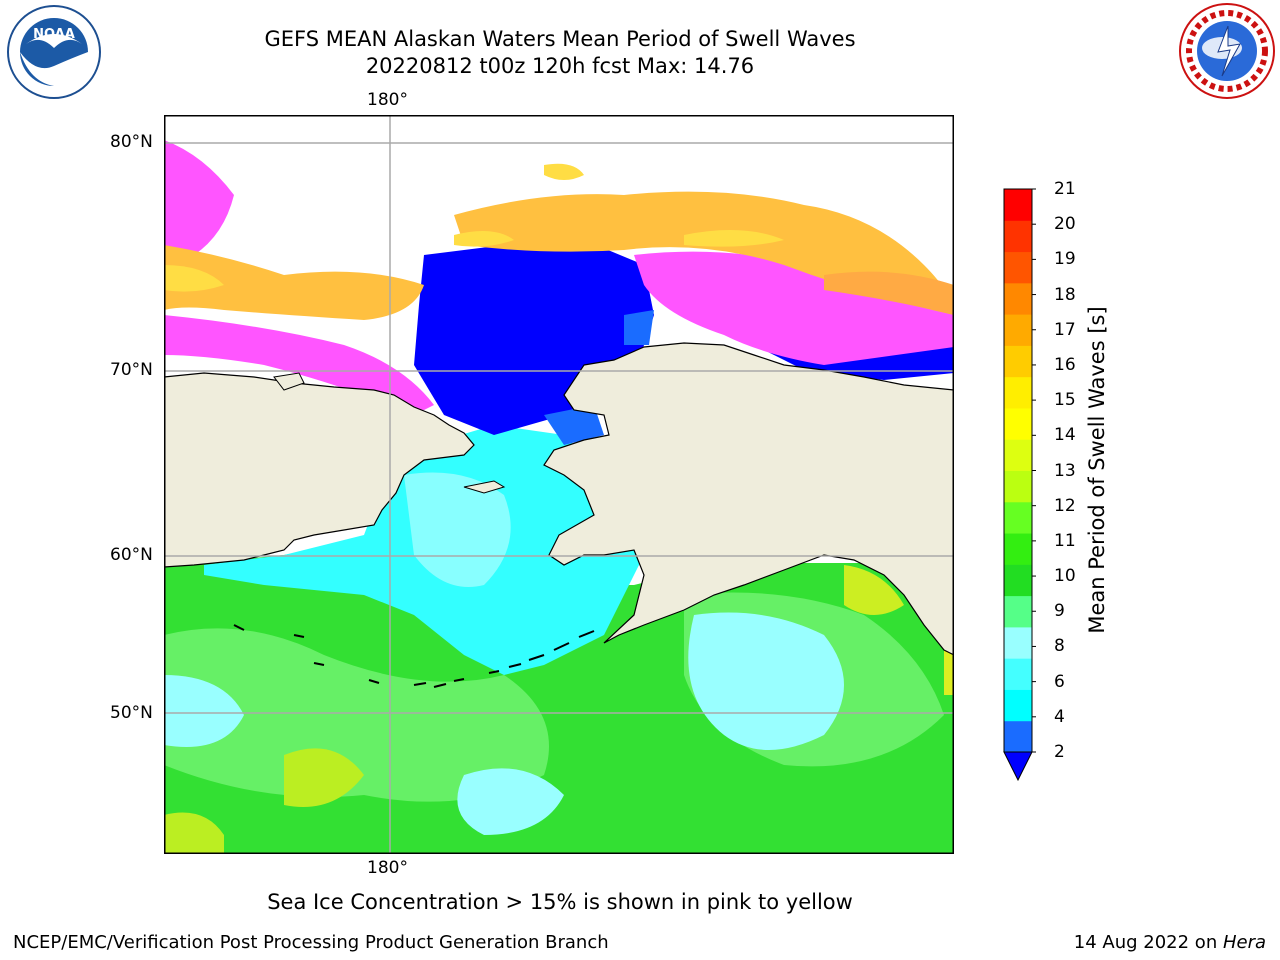  What do you see at coordinates (1065, 259) in the screenshot?
I see `colorbar-tick-label: 19` at bounding box center [1065, 259].